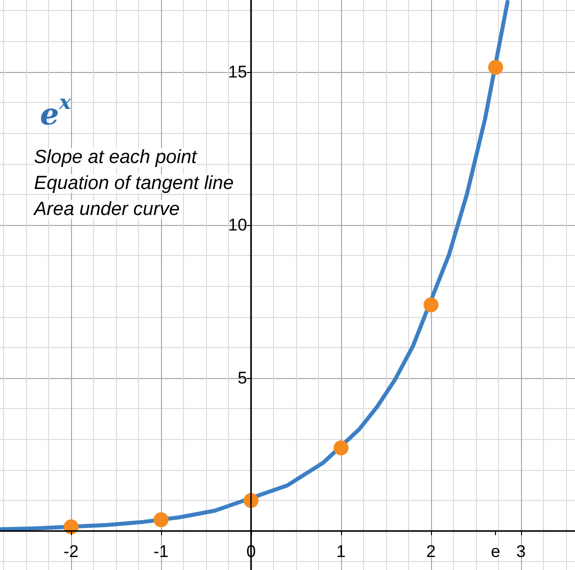 The height and width of the screenshot is (570, 575). I want to click on y-tick-label: 10, so click(238, 225).